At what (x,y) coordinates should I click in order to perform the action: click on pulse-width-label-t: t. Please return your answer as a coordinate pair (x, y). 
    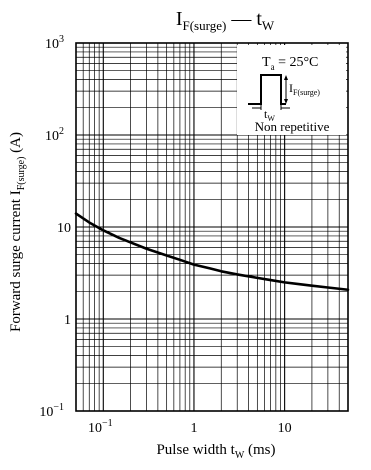
    Looking at the image, I should click on (266, 114).